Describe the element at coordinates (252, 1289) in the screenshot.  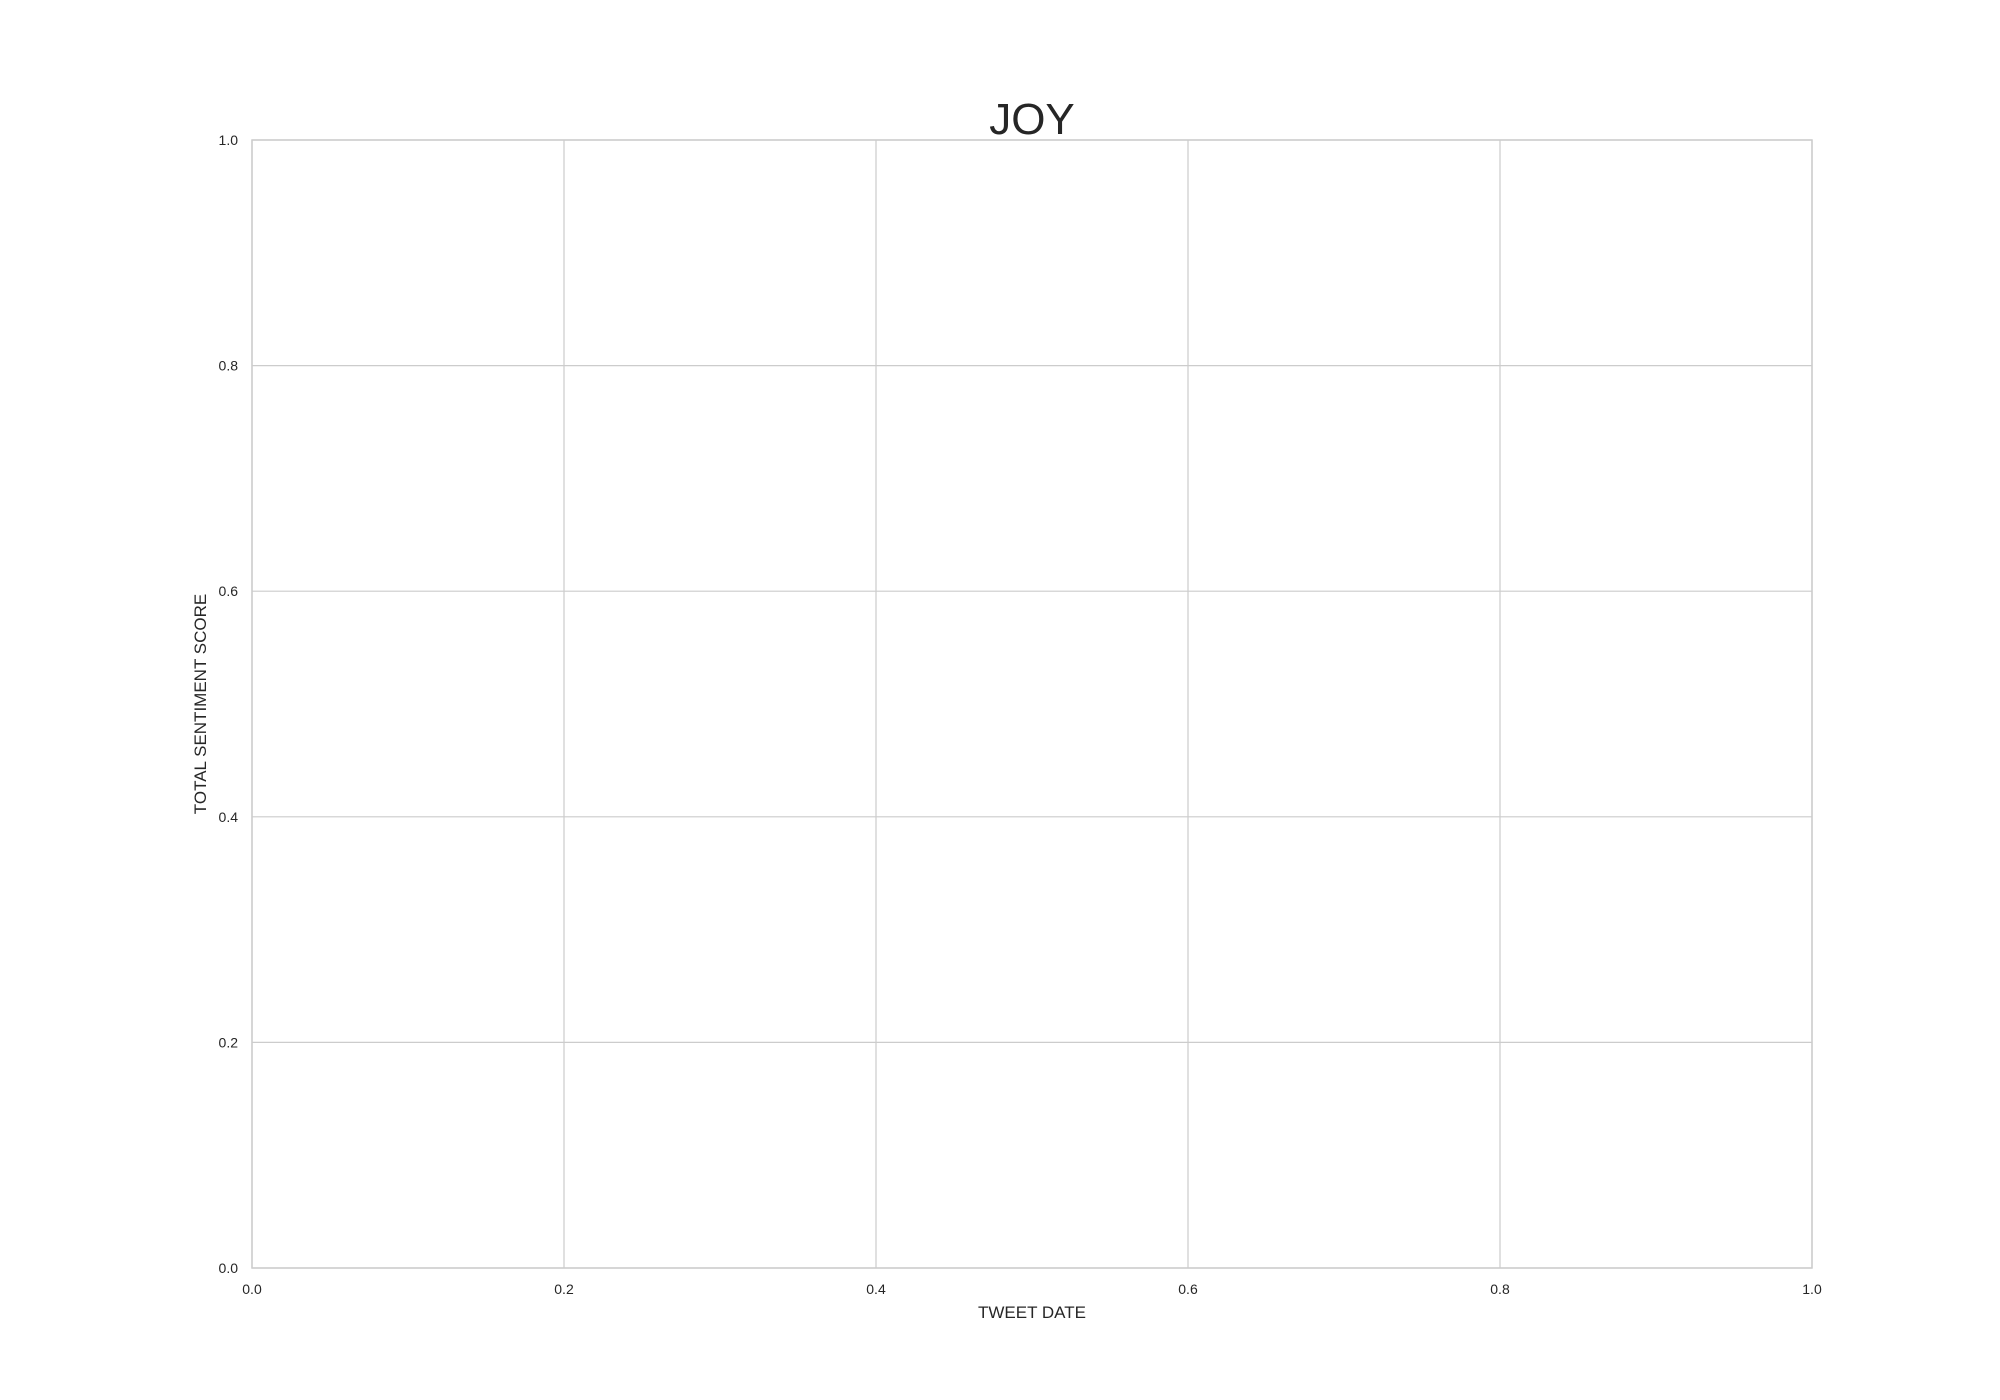
I see `x-tick-label: 0.0` at that location.